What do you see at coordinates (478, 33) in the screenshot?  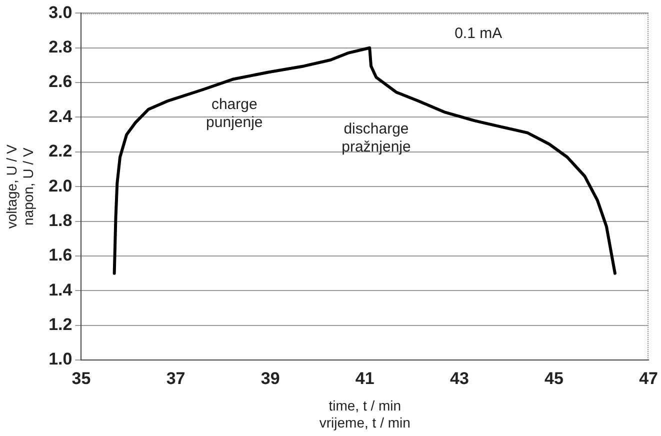 I see `annotation: 0.1 mA` at bounding box center [478, 33].